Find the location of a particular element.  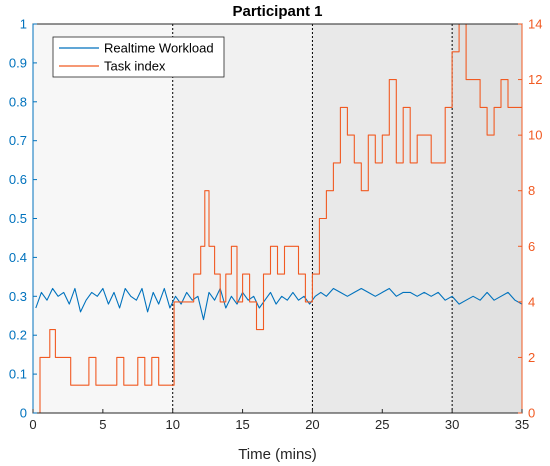

x-tick-label: 30 is located at coordinates (452, 424).